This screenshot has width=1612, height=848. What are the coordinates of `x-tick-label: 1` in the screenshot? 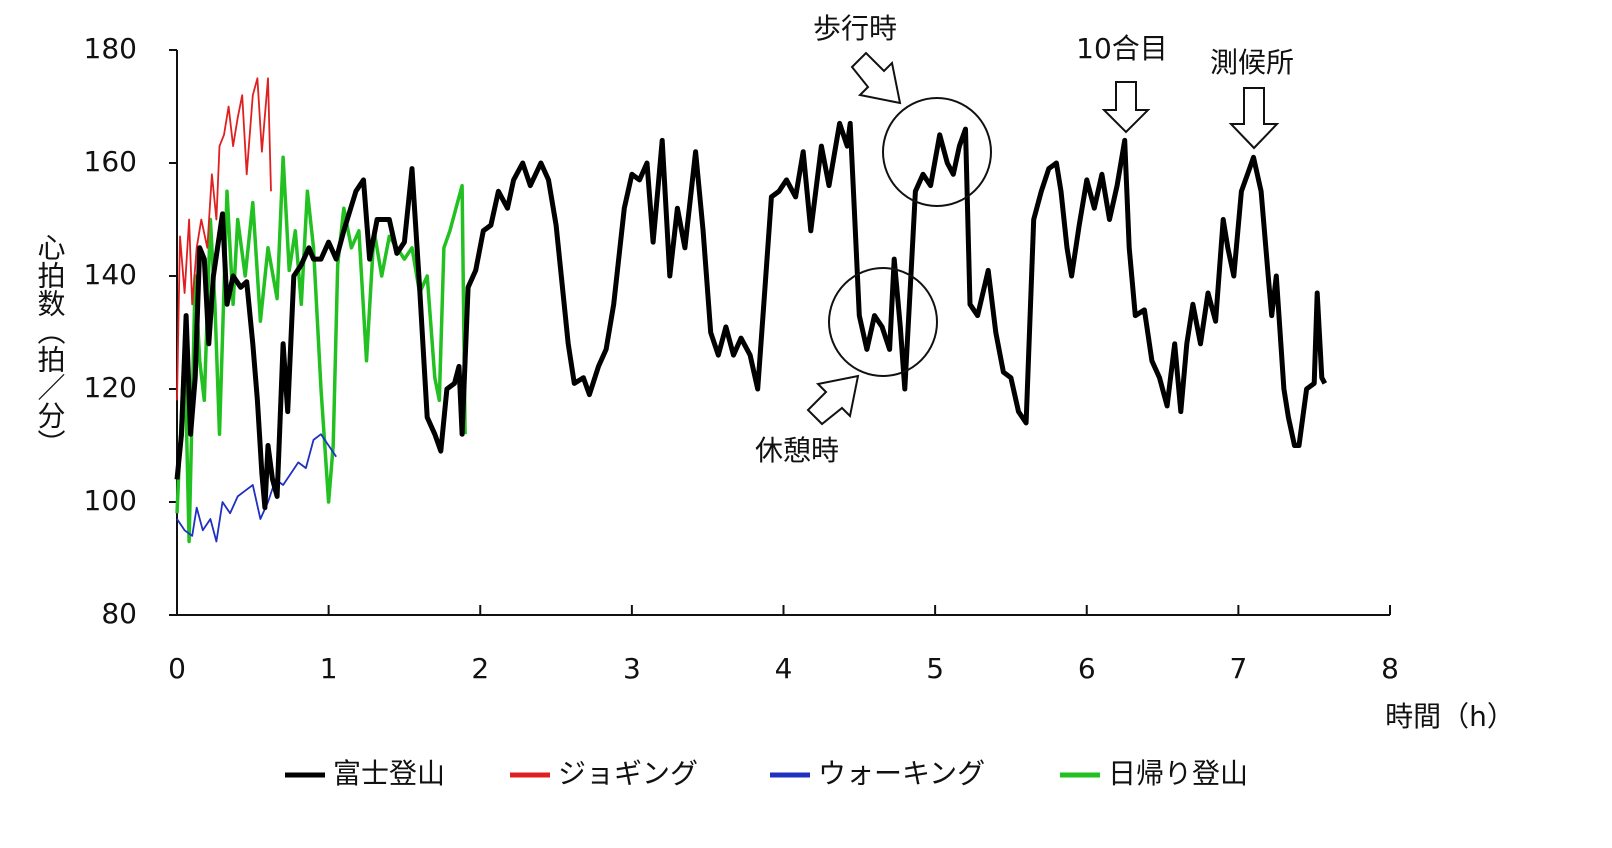 It's located at (329, 668).